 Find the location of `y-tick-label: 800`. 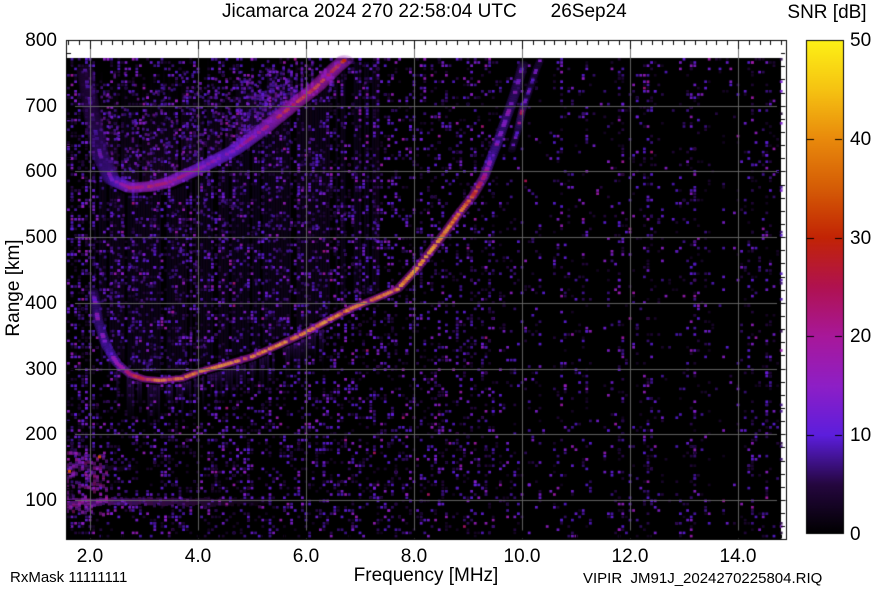

y-tick-label: 800 is located at coordinates (41, 40).